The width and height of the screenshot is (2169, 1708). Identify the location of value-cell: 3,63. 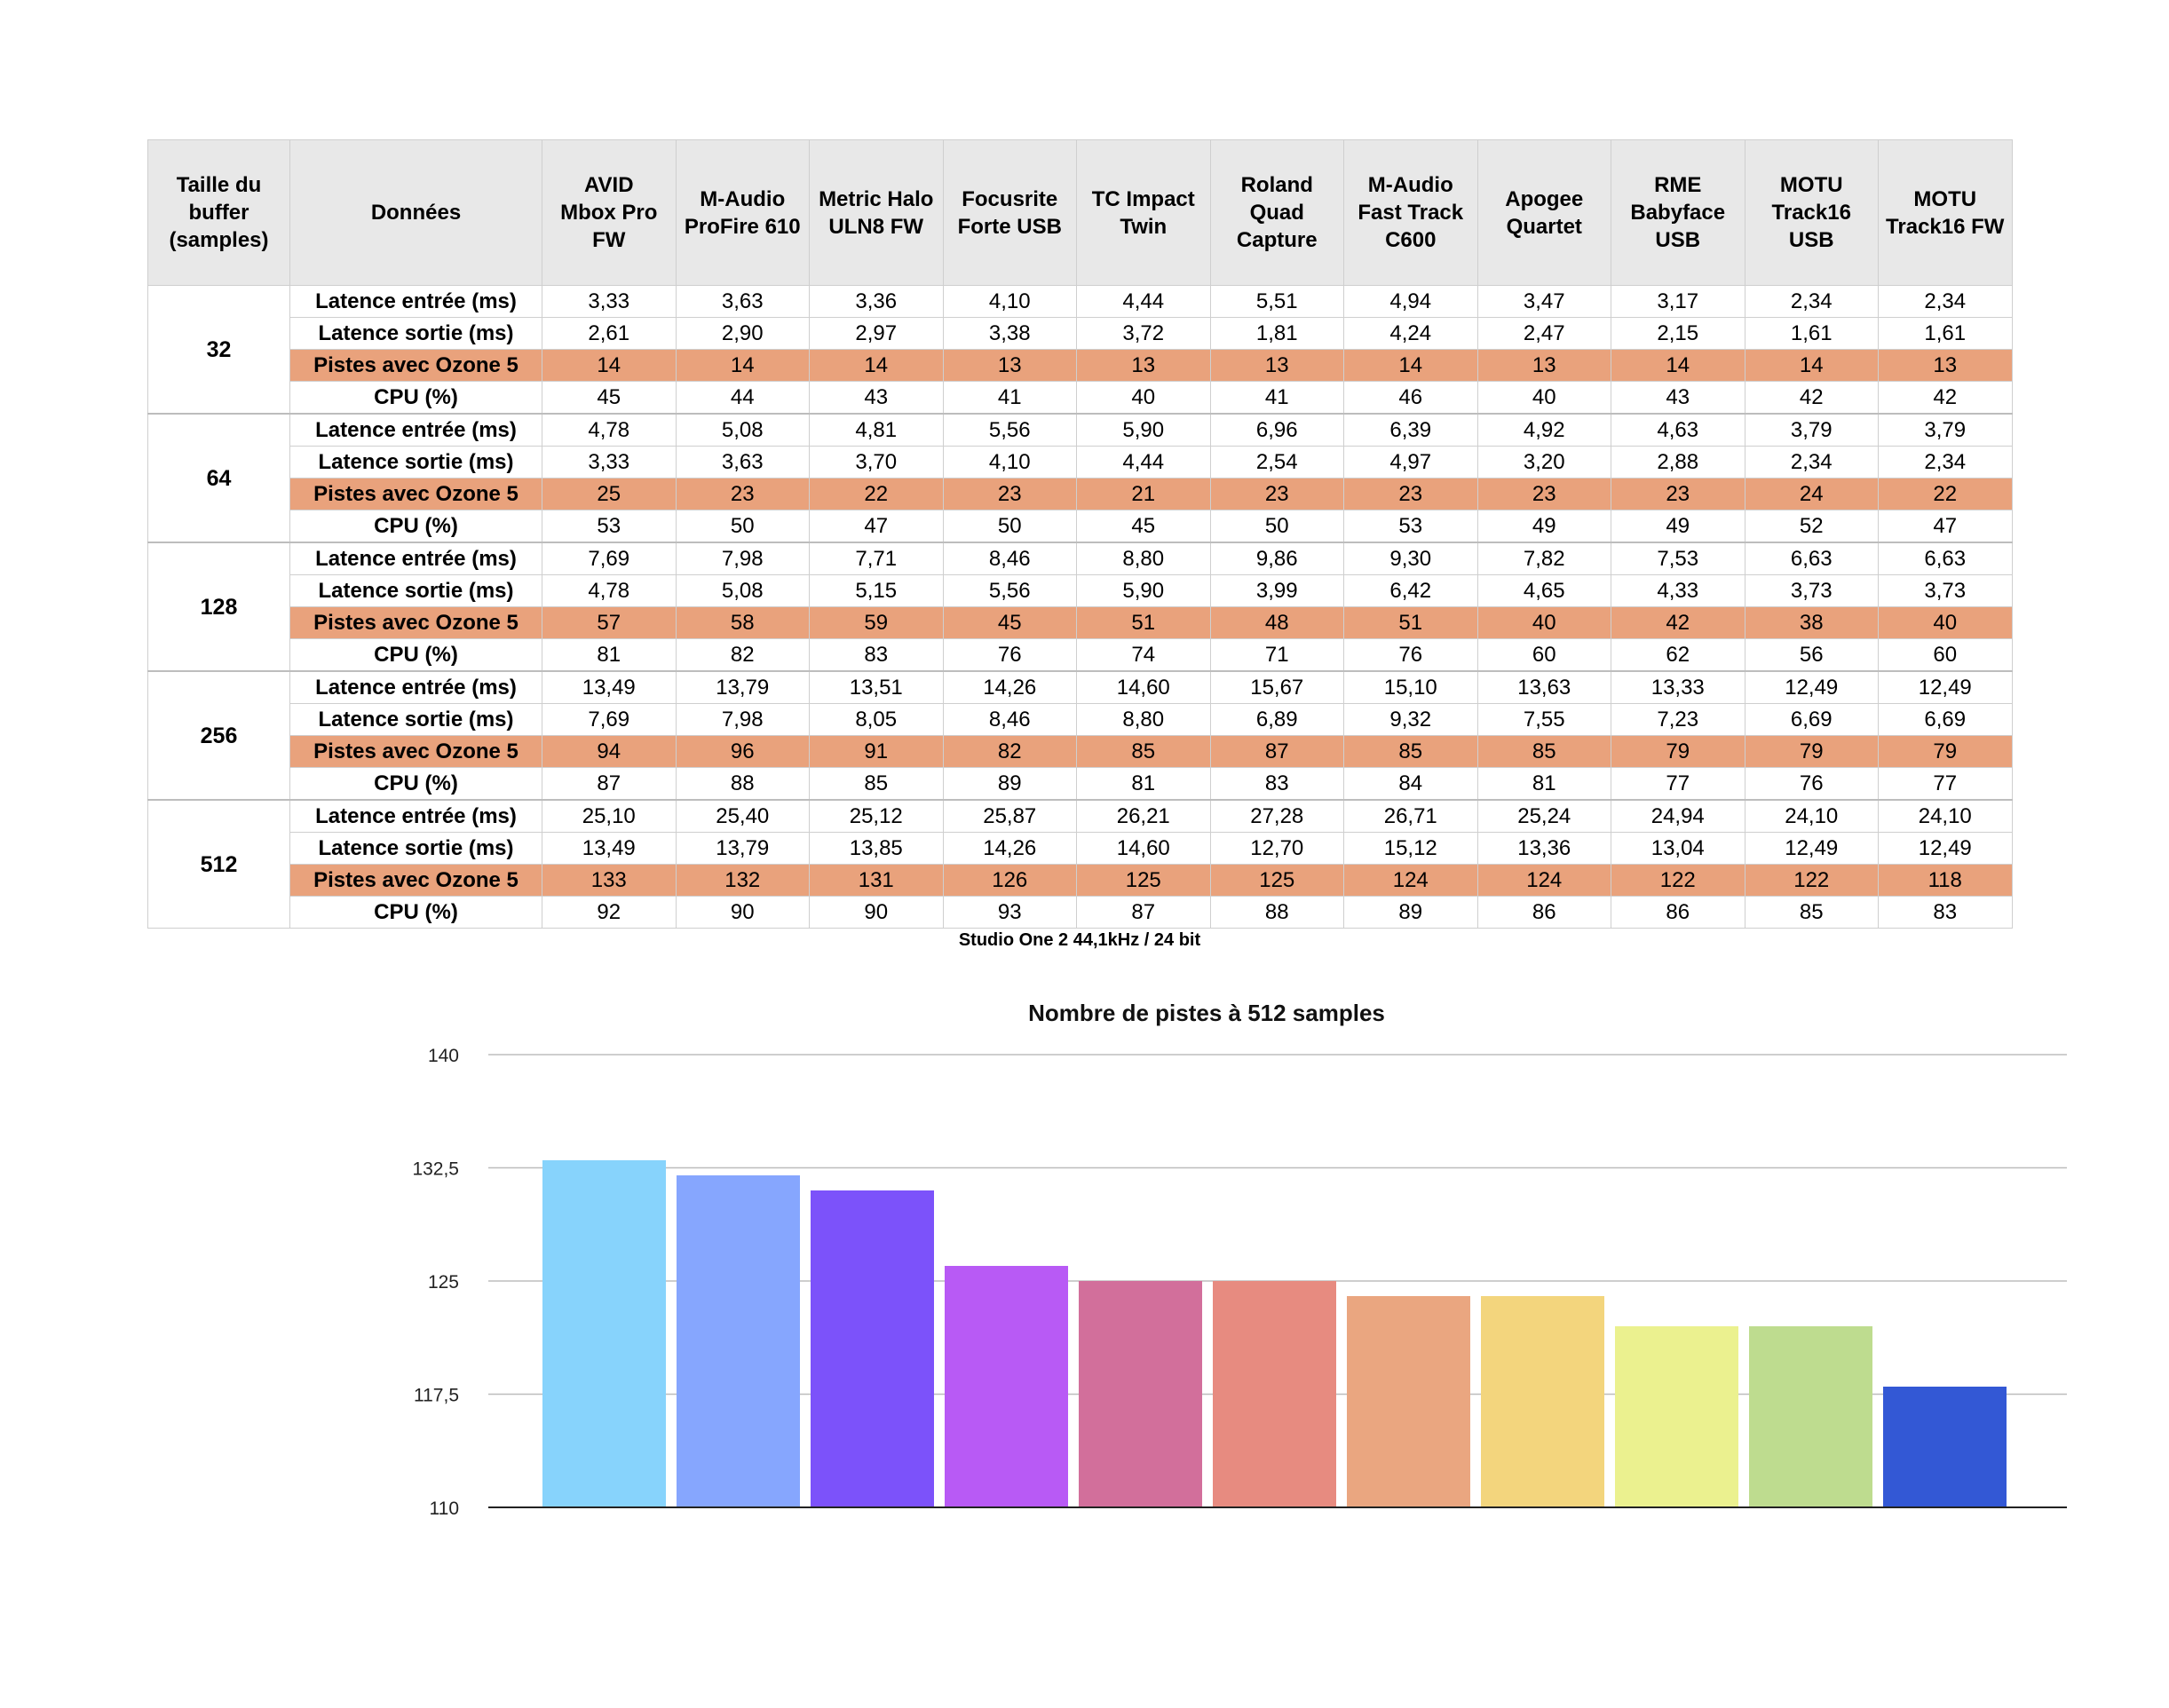
(742, 301).